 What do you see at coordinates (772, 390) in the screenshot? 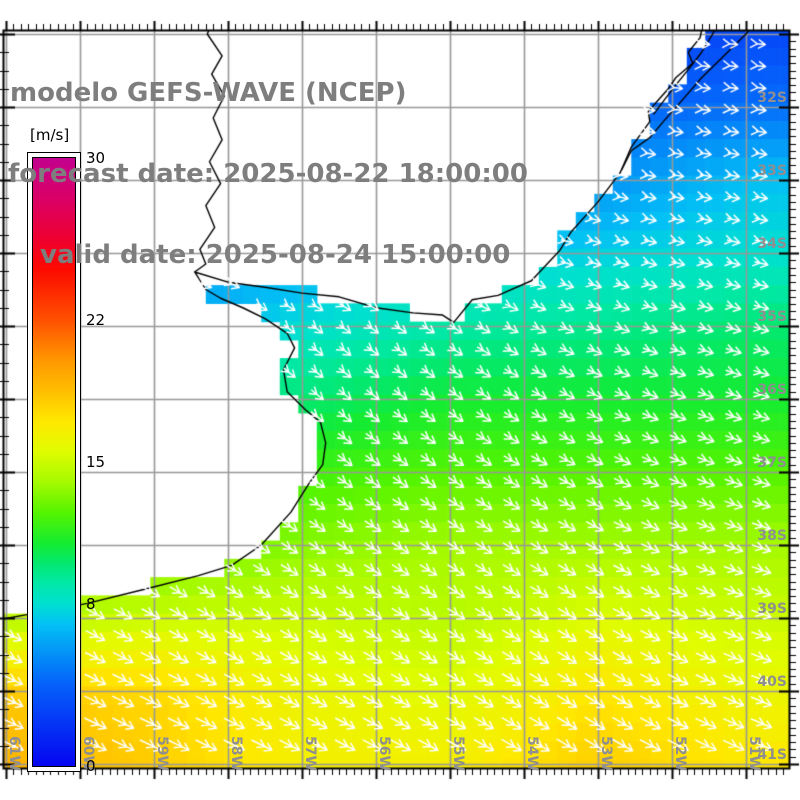
I see `lat-label: 36S` at bounding box center [772, 390].